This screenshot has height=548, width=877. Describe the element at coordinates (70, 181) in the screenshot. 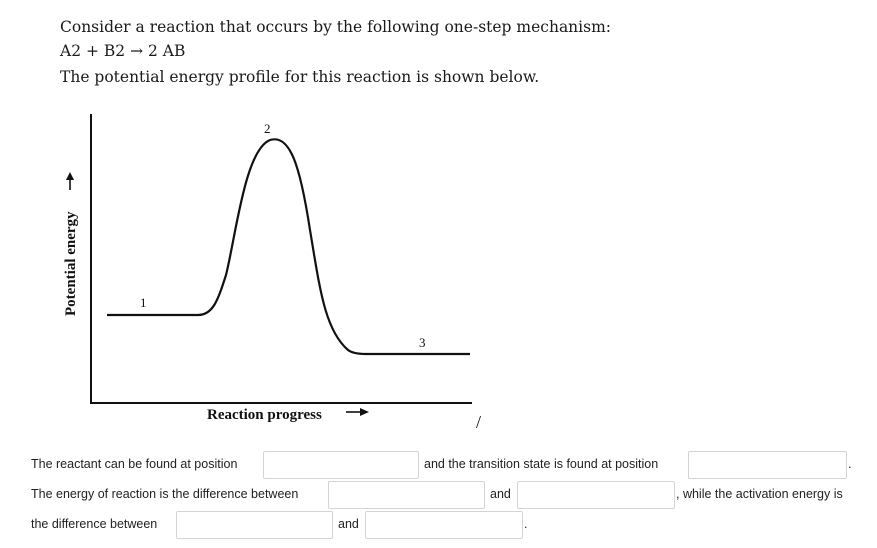

I see `y-axis-arrow` at that location.